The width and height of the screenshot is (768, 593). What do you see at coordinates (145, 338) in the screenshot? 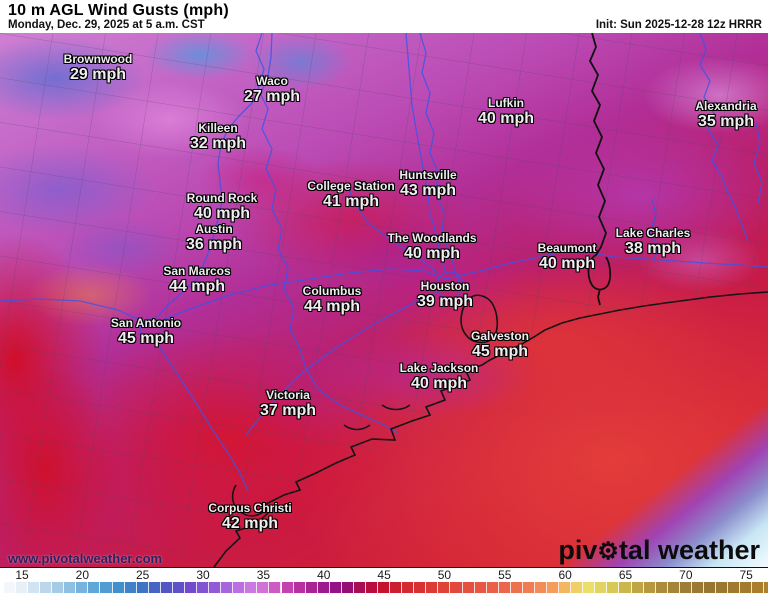
I see `city-gust-value: 45 mph` at bounding box center [145, 338].